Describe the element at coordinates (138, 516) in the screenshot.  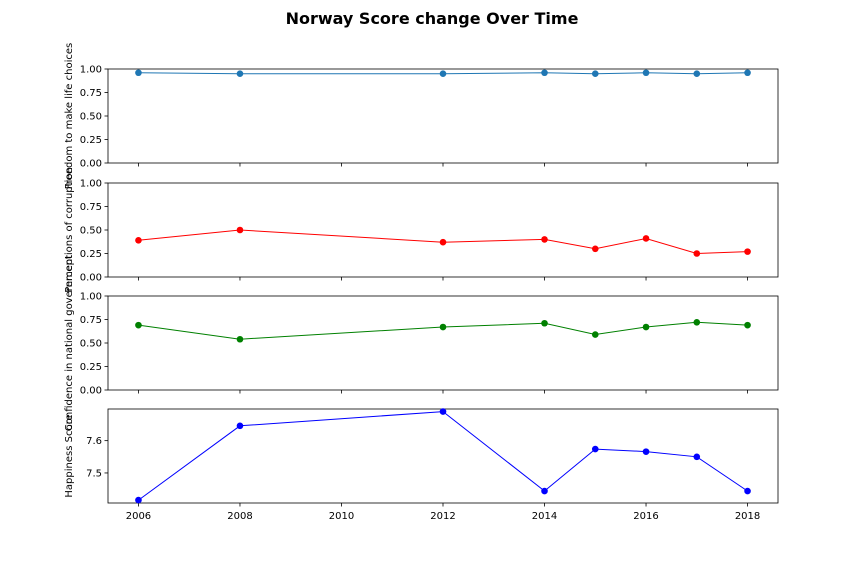
I see `x-tick-label: 2006` at that location.